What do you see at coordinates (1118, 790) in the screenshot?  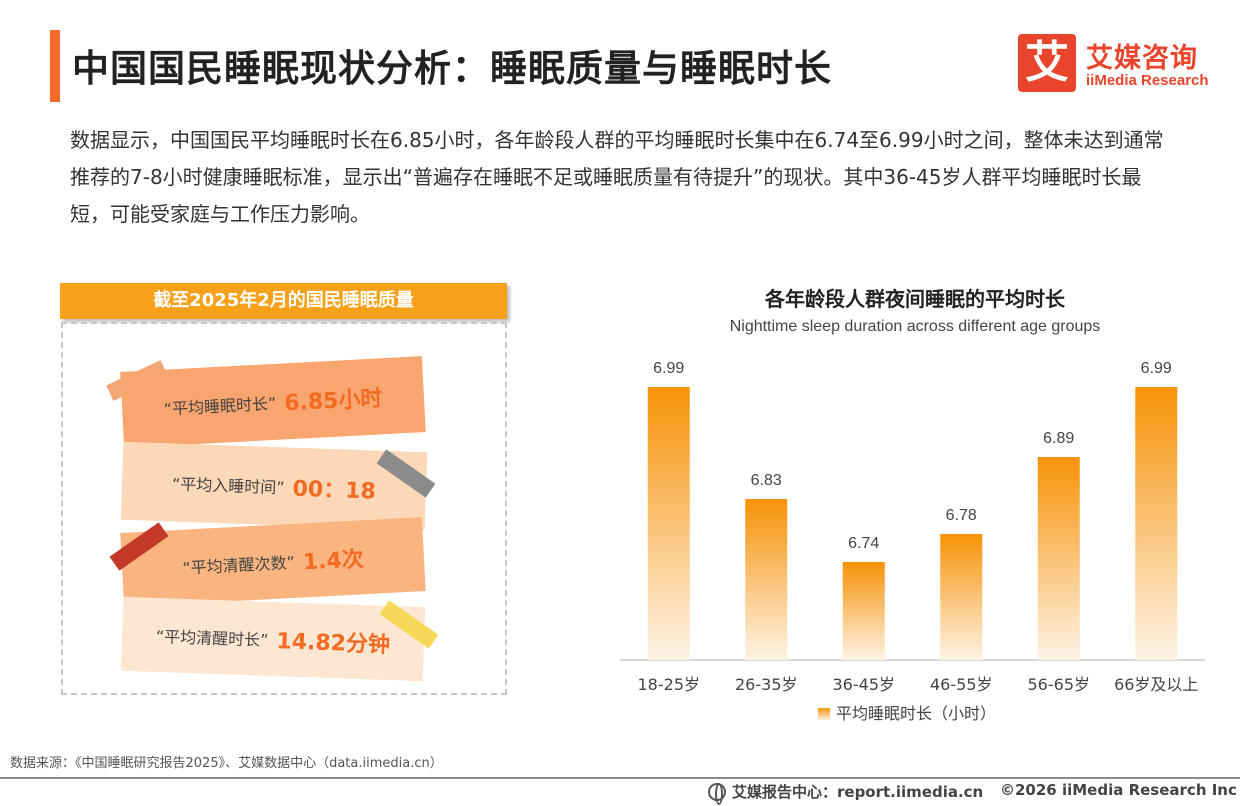 I see `copyright: ©2026 iiMedia Research Inc` at bounding box center [1118, 790].